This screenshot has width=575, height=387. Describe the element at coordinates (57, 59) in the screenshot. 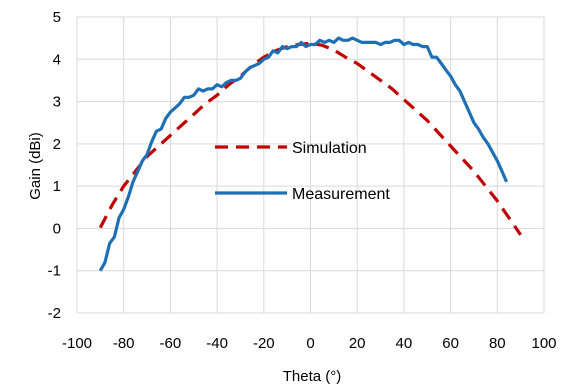

I see `y-tick-label: 4` at that location.